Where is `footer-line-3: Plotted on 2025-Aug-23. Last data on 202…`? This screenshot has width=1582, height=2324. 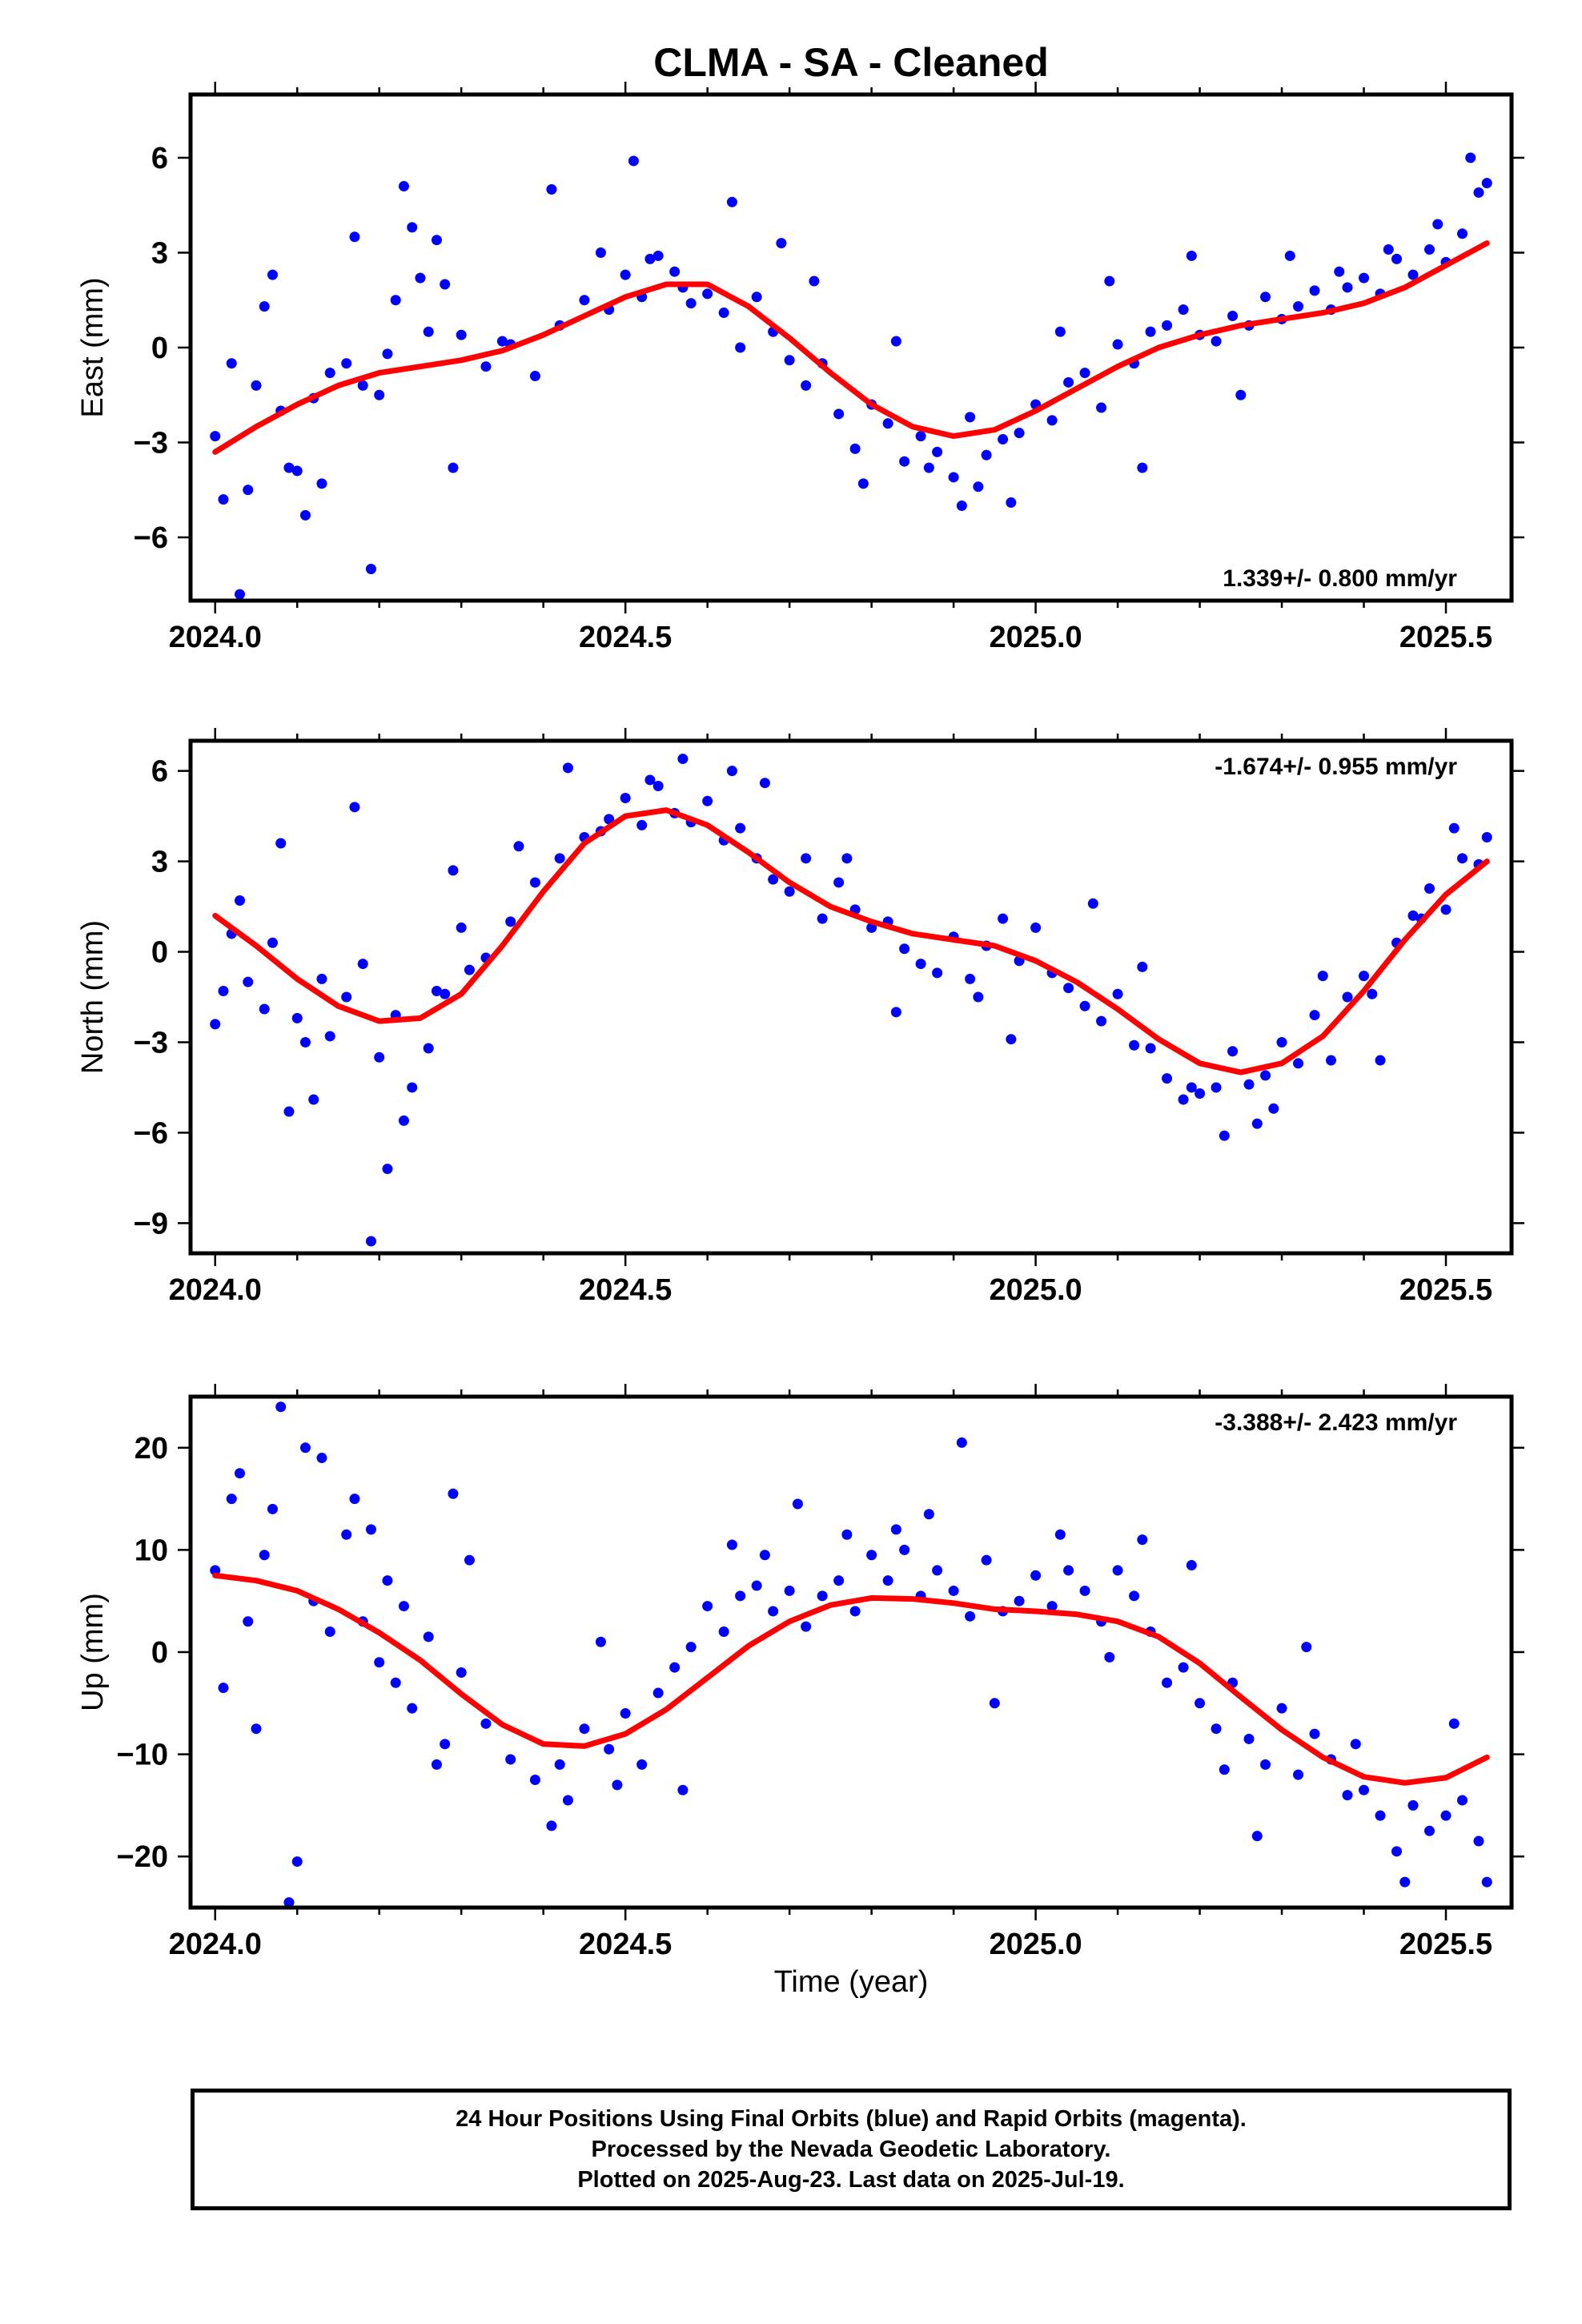 footer-line-3: Plotted on 2025-Aug-23. Last data on 202… is located at coordinates (851, 2180).